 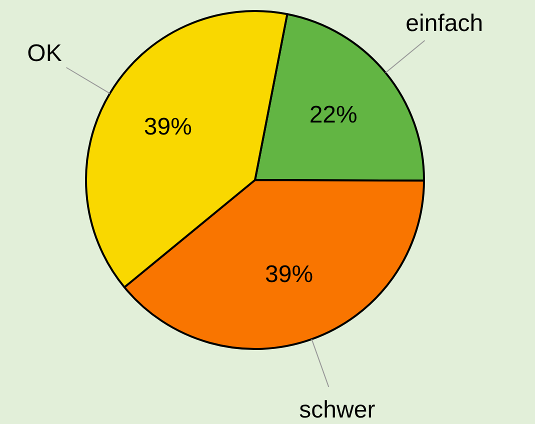 What do you see at coordinates (333, 114) in the screenshot?
I see `data-label: 22%` at bounding box center [333, 114].